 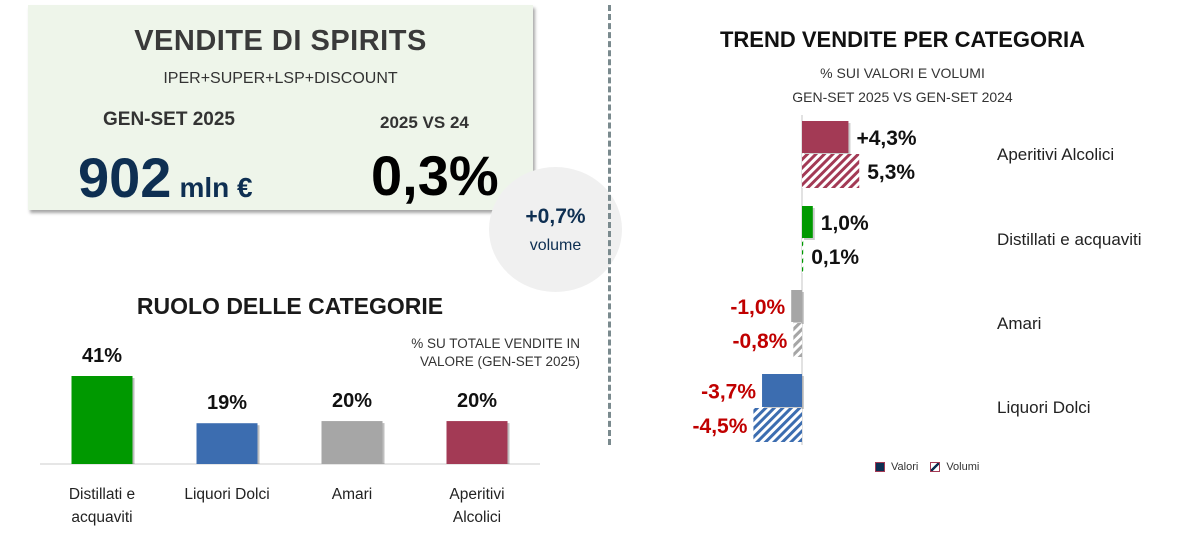 I want to click on trend-bar-value-label: 0,1%, so click(x=835, y=257).